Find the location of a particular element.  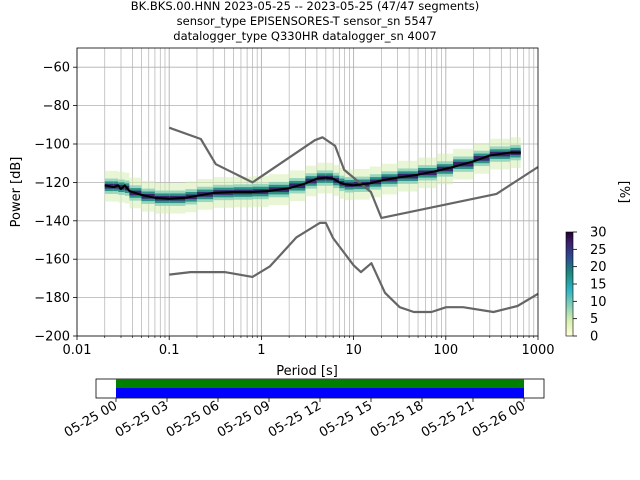

x-tick-label: 10 is located at coordinates (353, 350).